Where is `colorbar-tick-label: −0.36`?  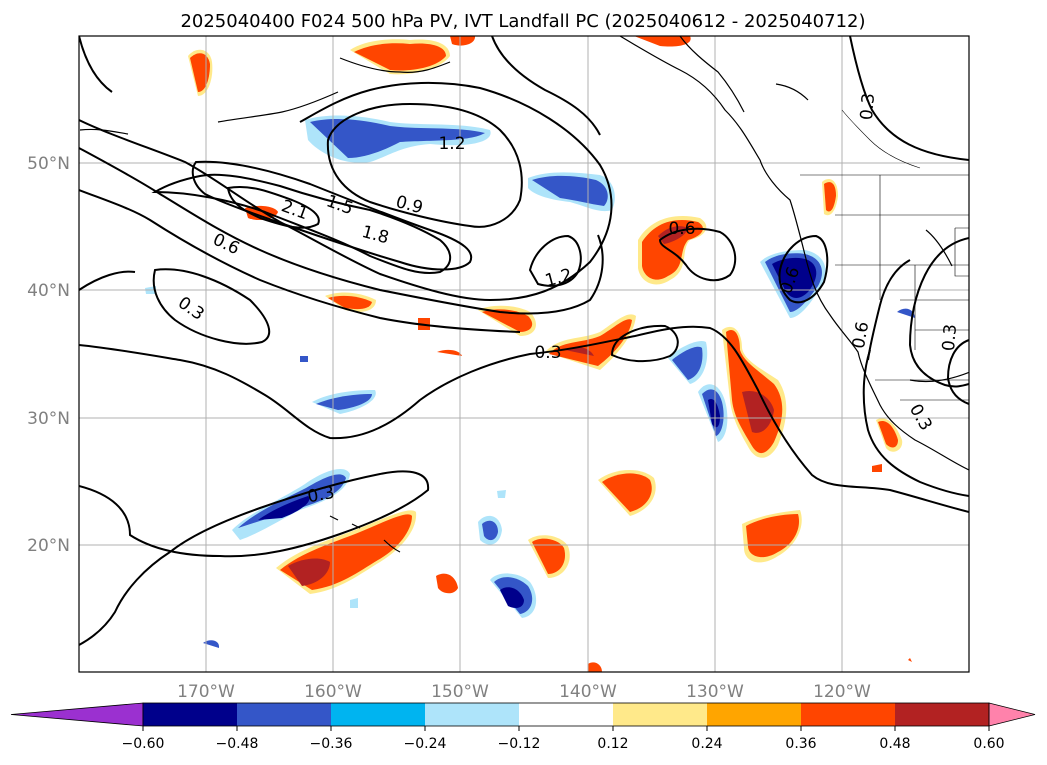
colorbar-tick-label: −0.36 is located at coordinates (331, 744).